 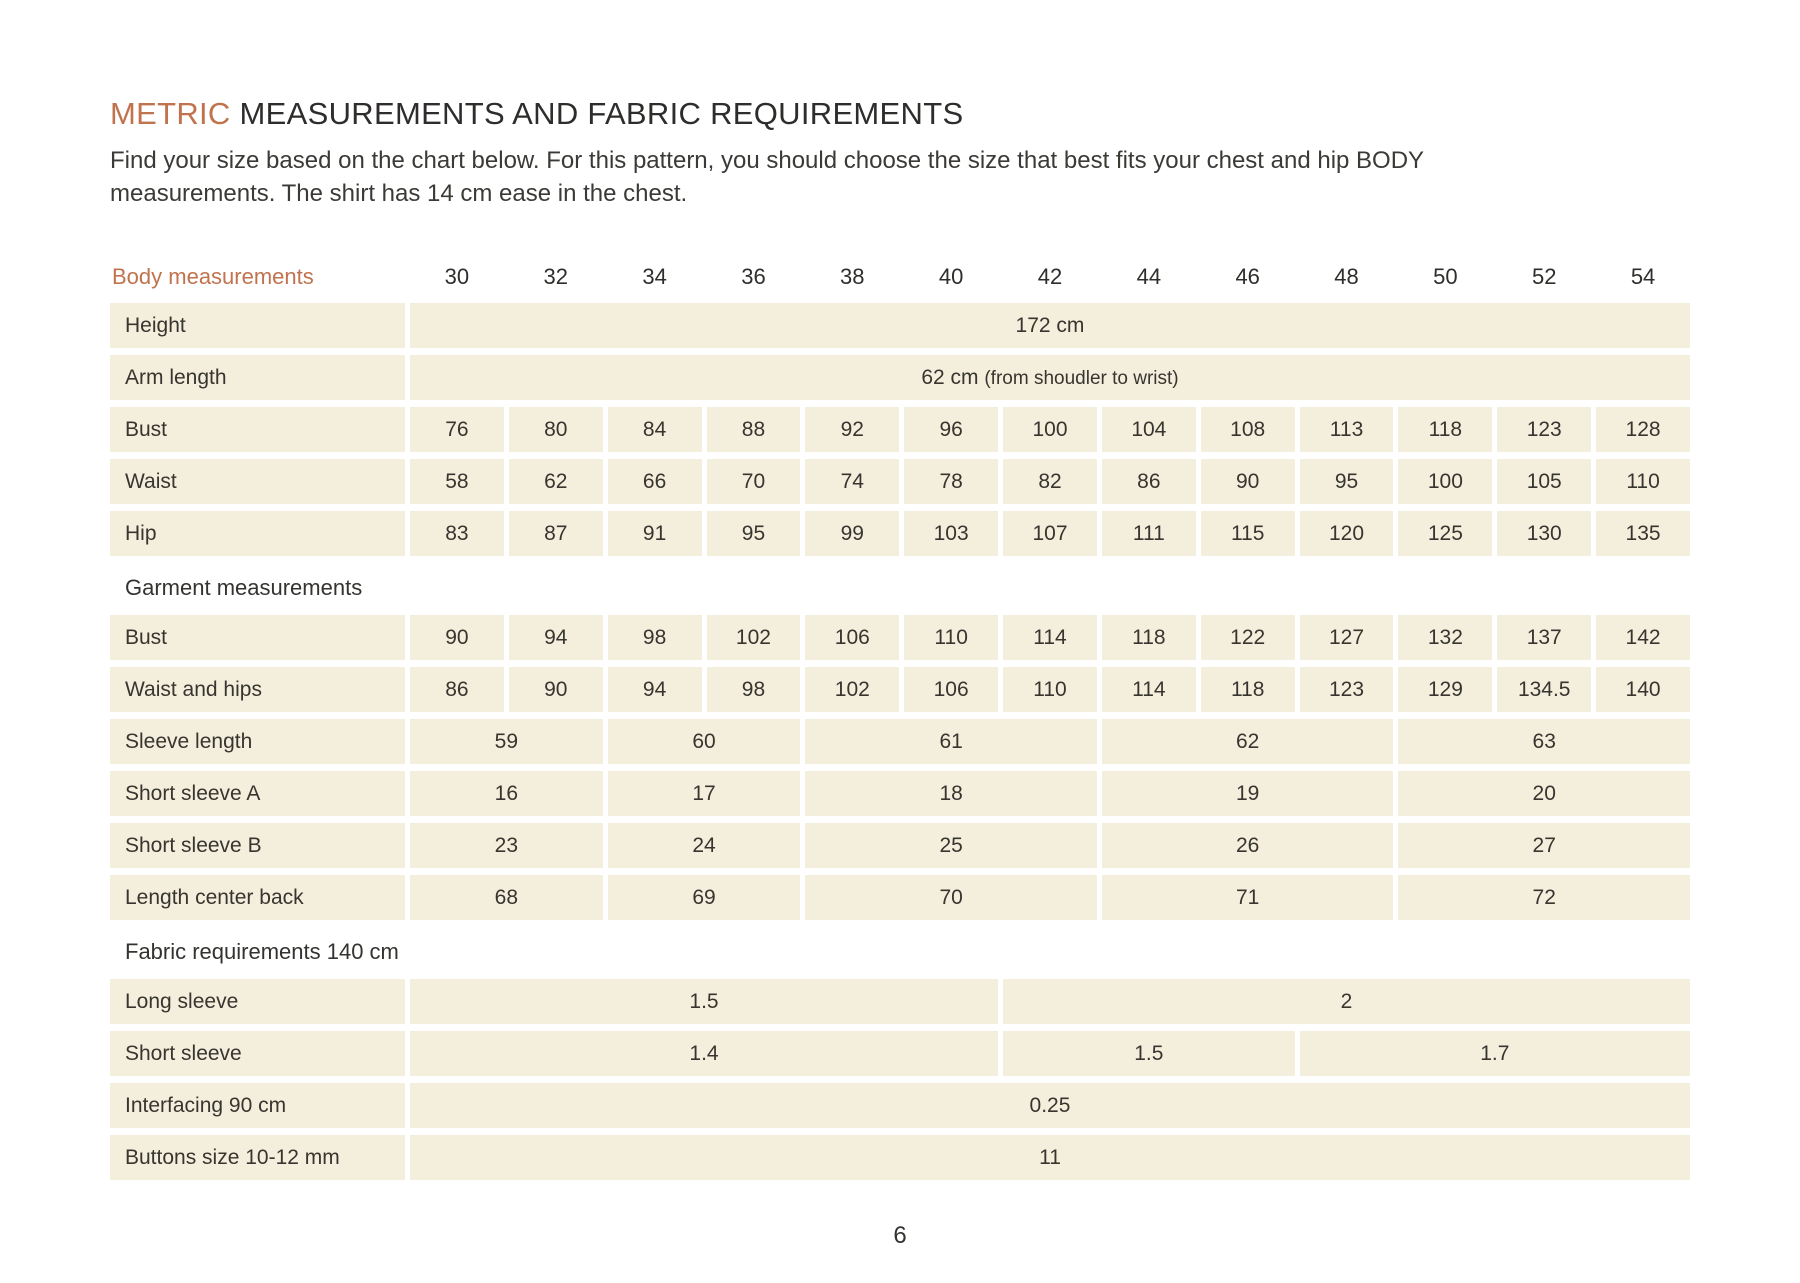 I want to click on bust-body-value: 123, so click(x=1544, y=429).